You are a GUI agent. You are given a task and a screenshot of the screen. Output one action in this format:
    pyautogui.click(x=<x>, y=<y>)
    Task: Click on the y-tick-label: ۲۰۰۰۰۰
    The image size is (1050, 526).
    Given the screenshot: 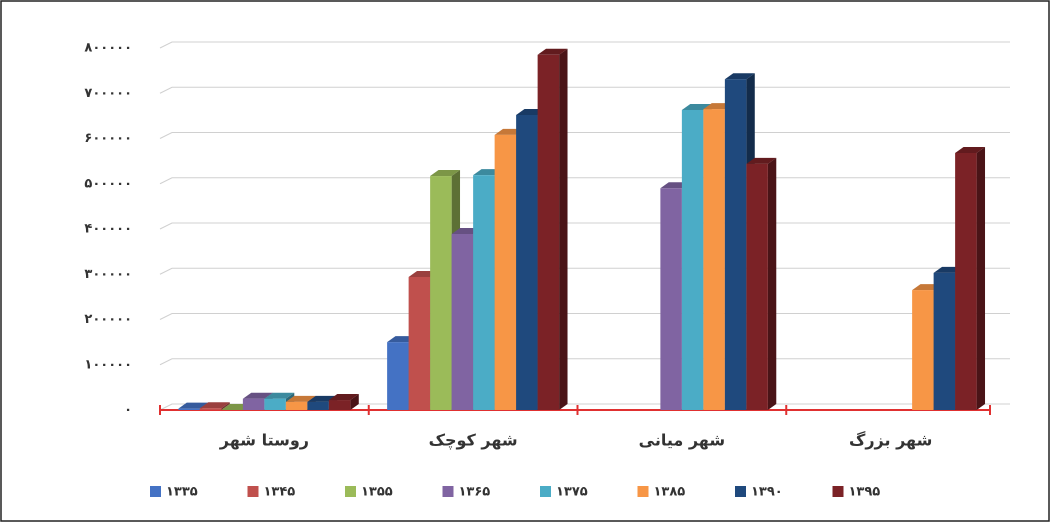 What is the action you would take?
    pyautogui.click(x=108, y=319)
    